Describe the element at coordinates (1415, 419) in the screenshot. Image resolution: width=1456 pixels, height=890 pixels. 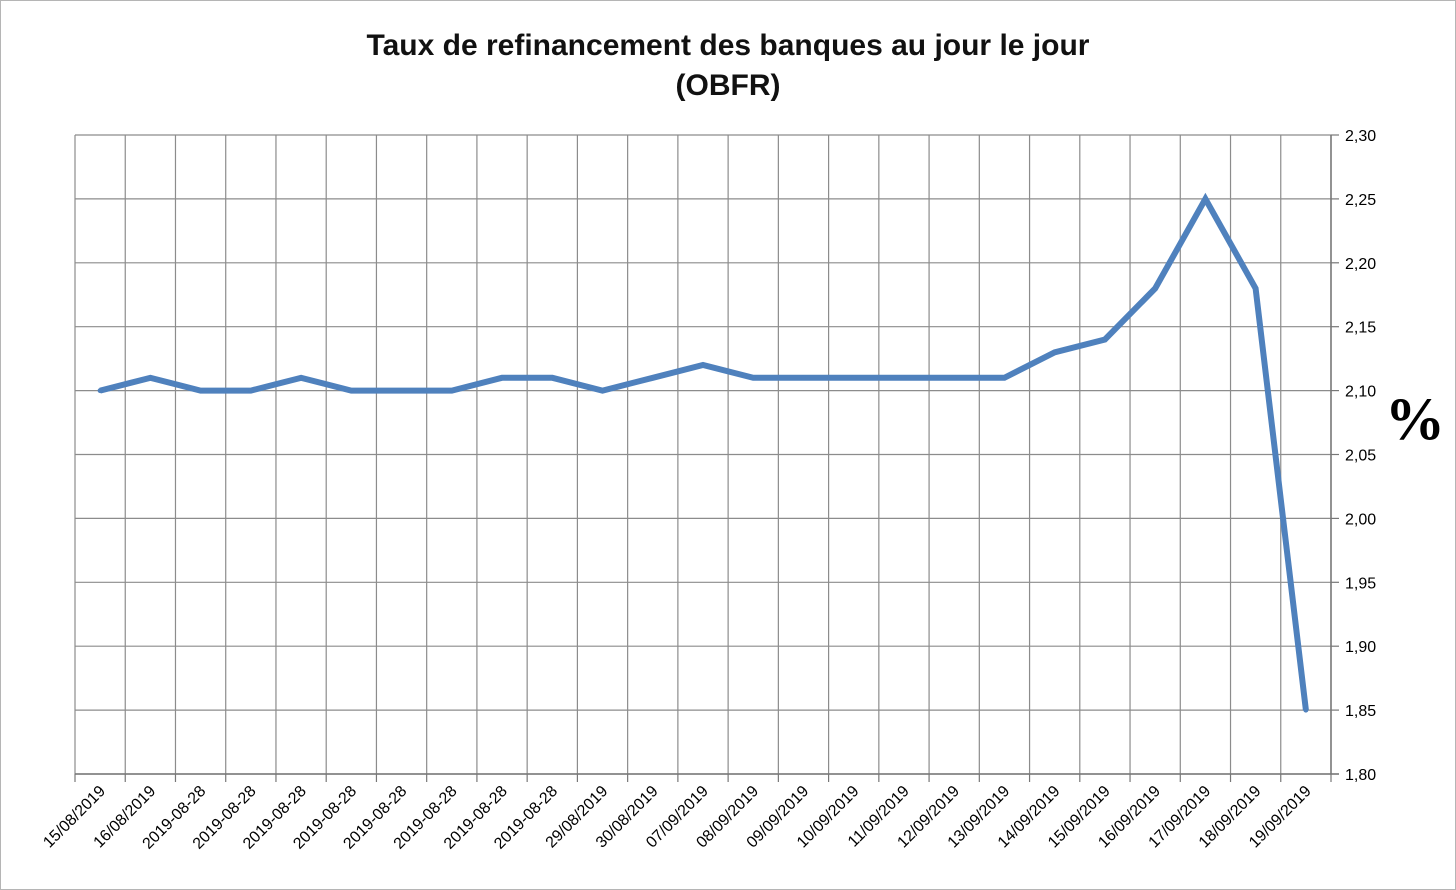
I see `y-unit-label: %` at that location.